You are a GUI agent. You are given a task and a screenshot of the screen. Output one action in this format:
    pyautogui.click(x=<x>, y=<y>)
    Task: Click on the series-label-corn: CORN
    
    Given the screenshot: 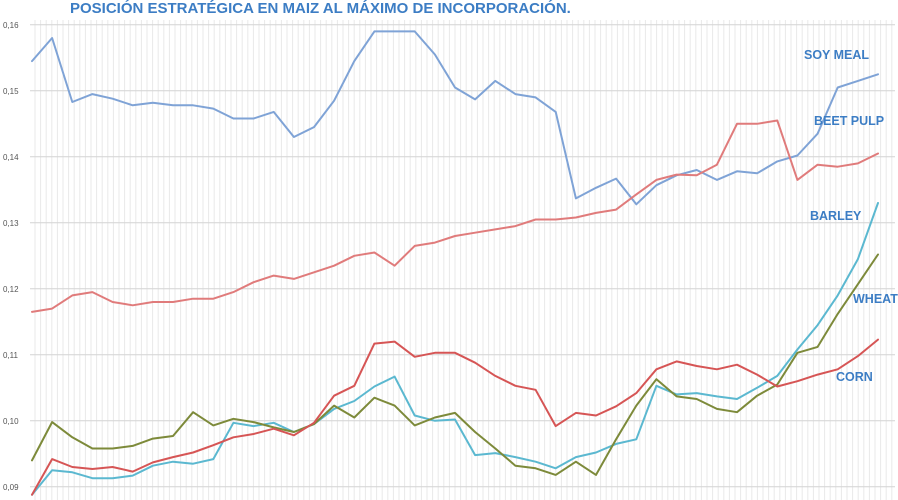 What is the action you would take?
    pyautogui.click(x=854, y=377)
    